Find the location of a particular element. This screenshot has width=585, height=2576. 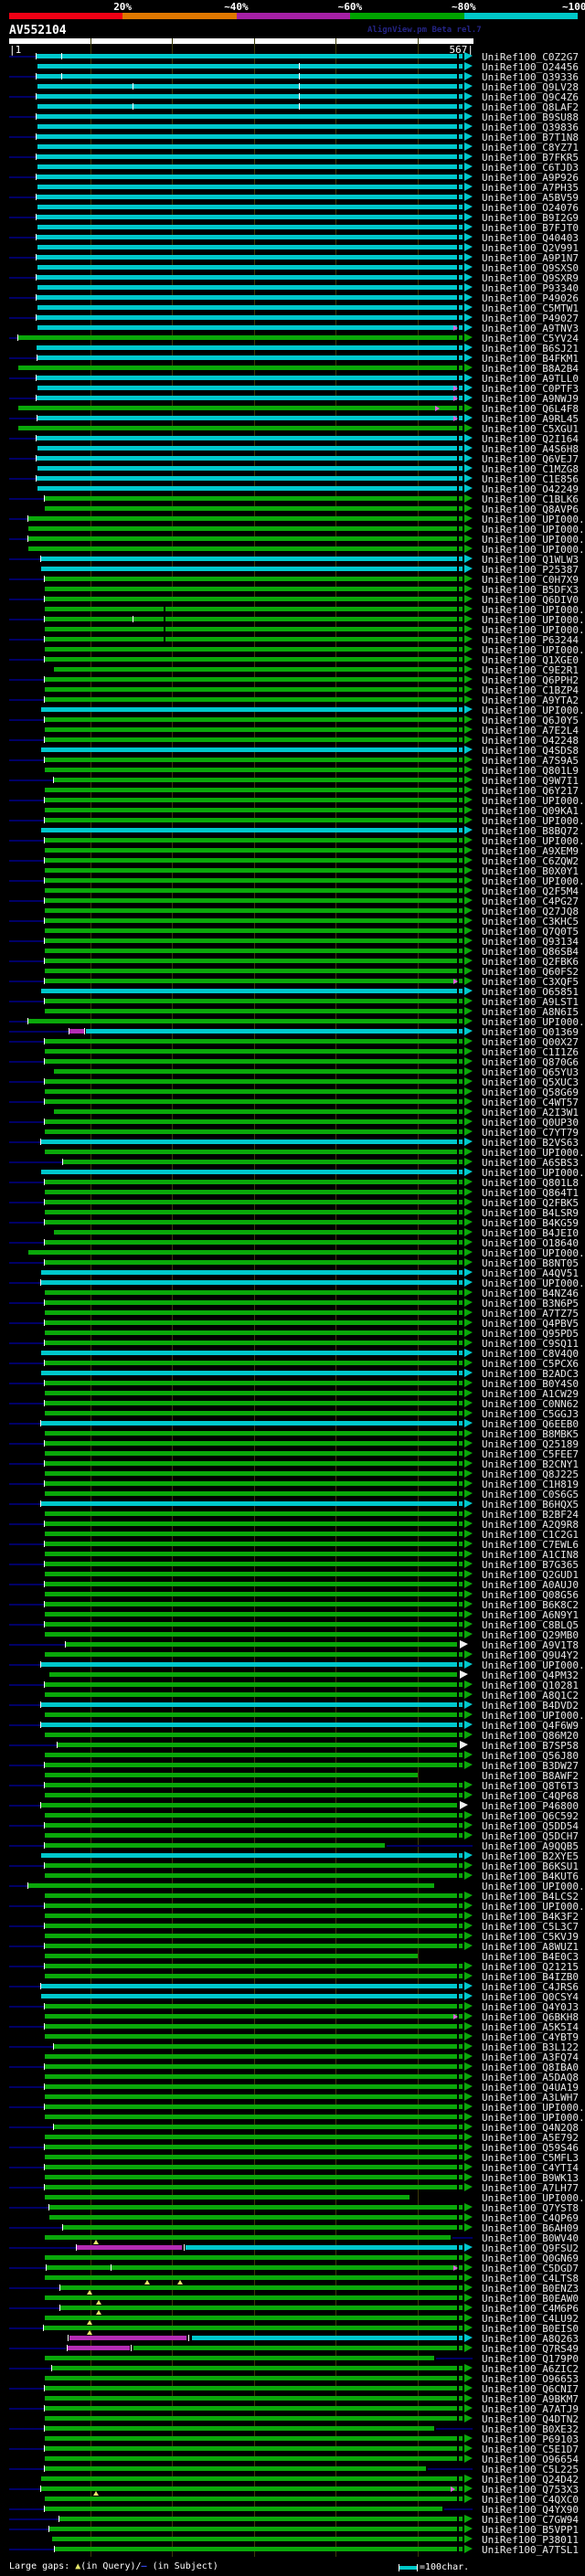

hit-label: UniRef100_C4LU92 is located at coordinates (531, 2319).